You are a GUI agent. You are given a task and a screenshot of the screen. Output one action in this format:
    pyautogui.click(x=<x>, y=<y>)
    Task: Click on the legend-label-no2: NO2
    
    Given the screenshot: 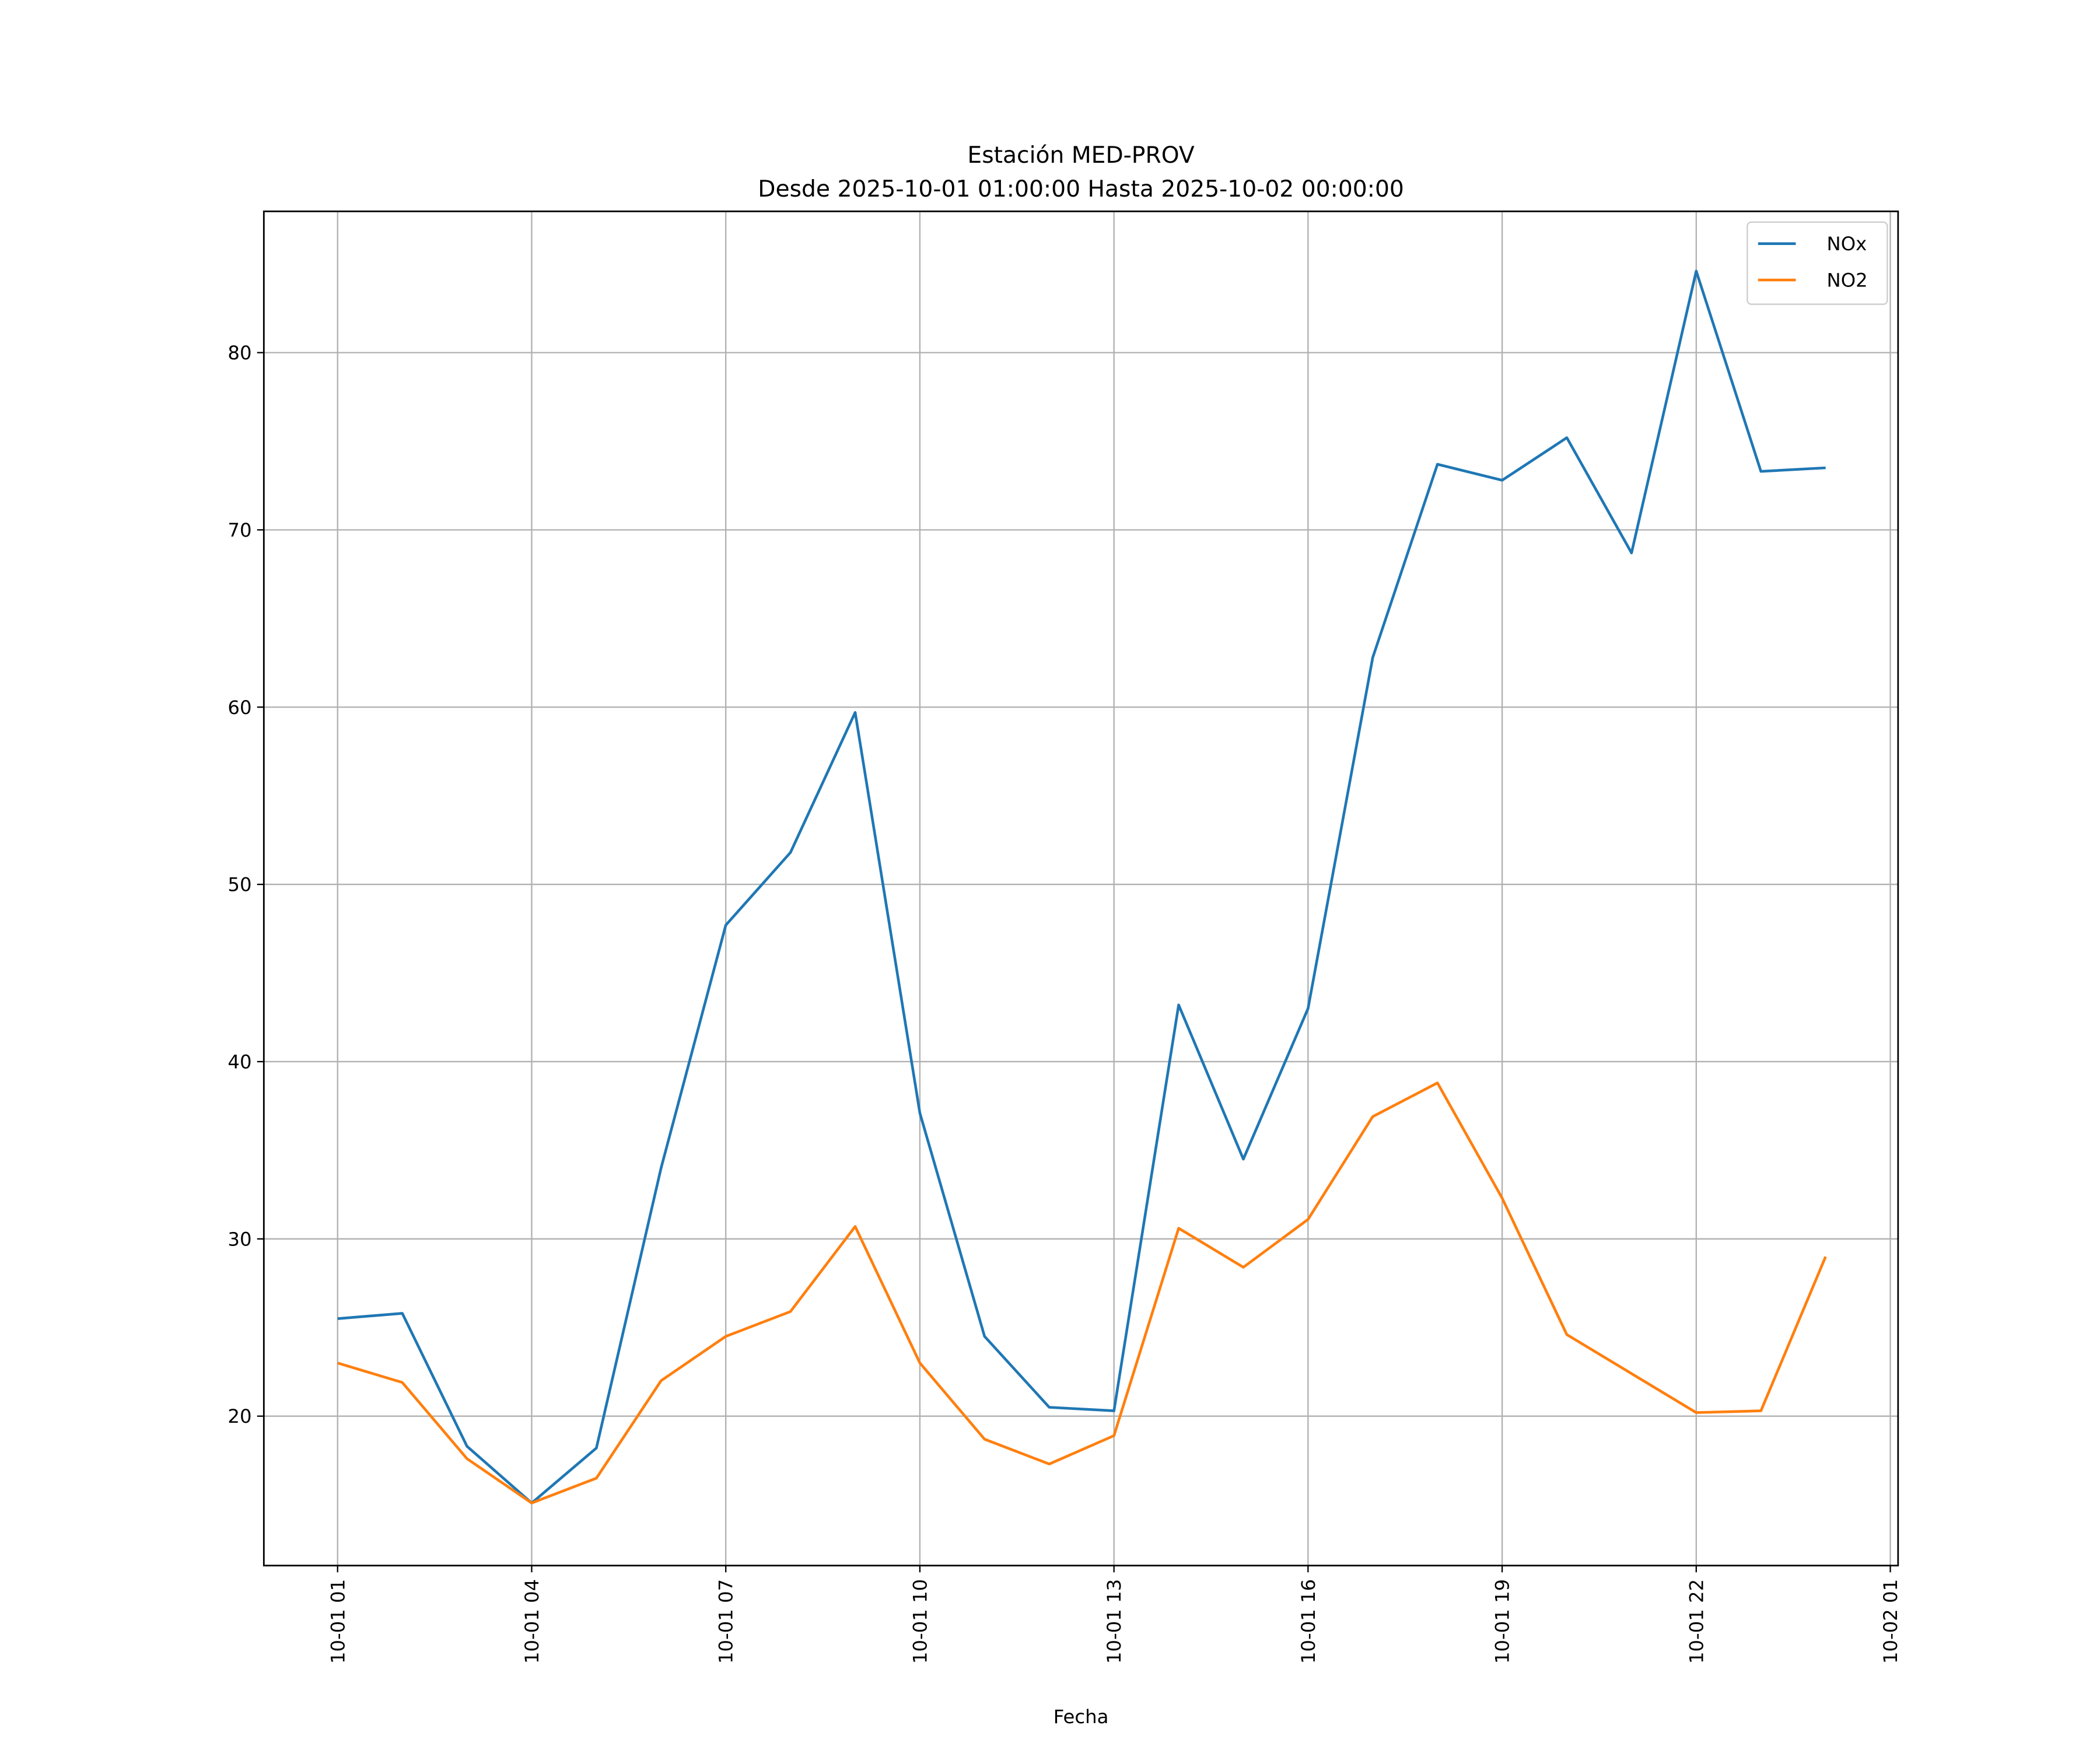 What is the action you would take?
    pyautogui.click(x=1847, y=281)
    